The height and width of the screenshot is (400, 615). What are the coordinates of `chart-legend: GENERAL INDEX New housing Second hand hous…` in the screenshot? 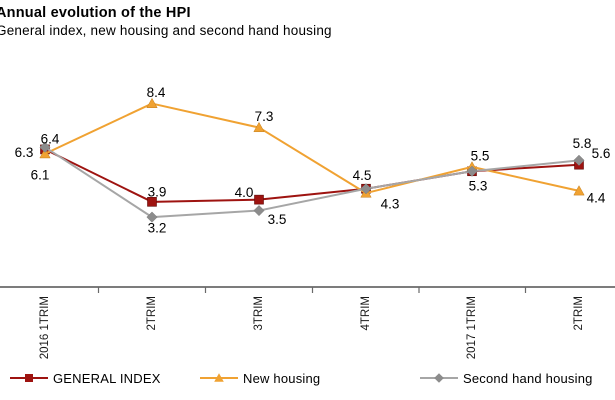 It's located at (307, 379).